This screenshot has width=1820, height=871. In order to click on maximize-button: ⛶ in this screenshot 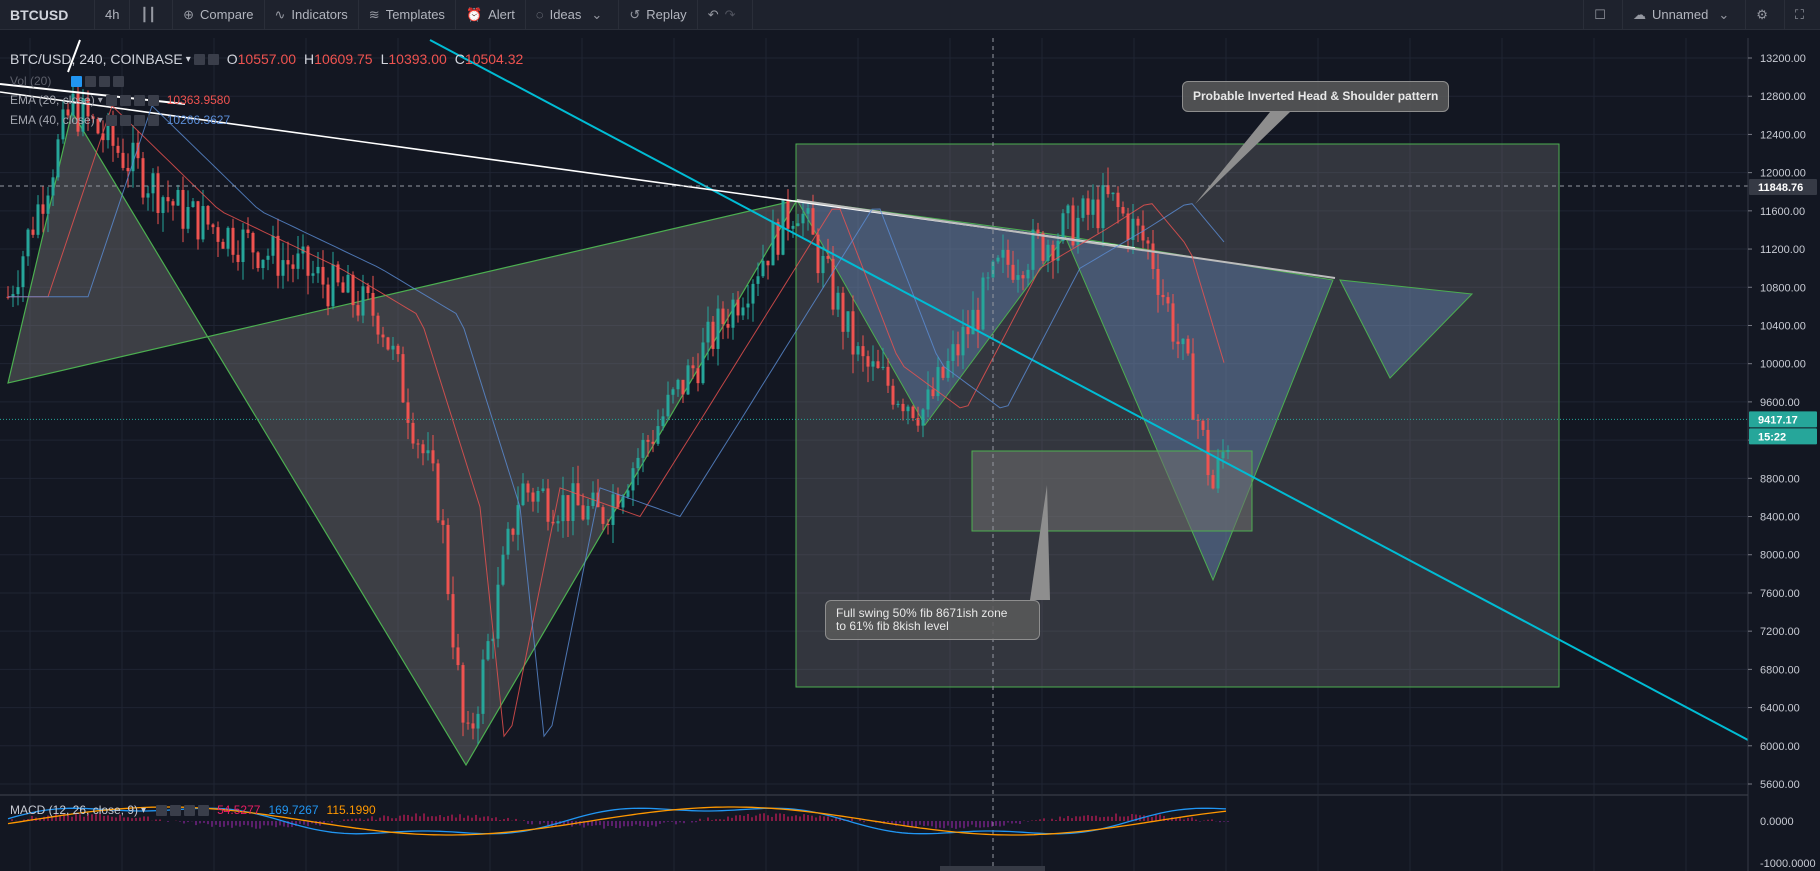, I will do `click(1802, 15)`.